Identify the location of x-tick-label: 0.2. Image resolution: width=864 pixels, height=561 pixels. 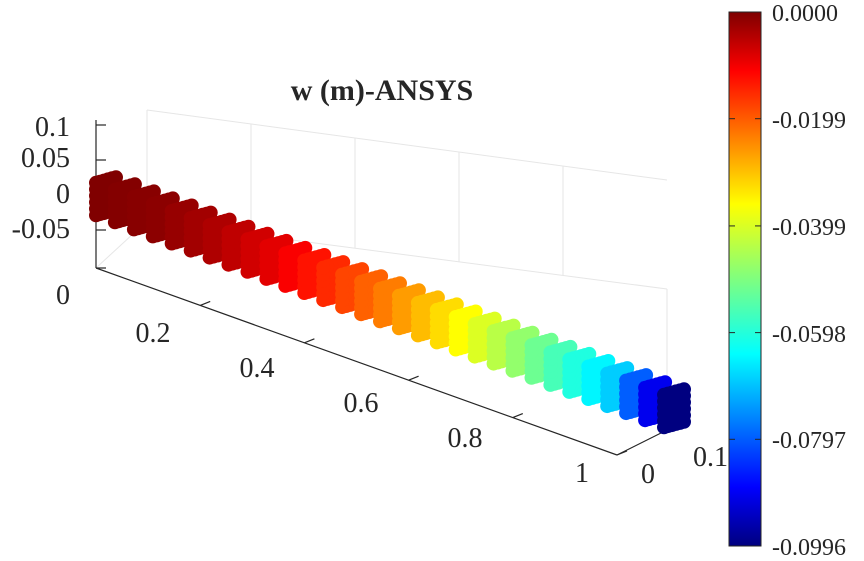
(153, 333).